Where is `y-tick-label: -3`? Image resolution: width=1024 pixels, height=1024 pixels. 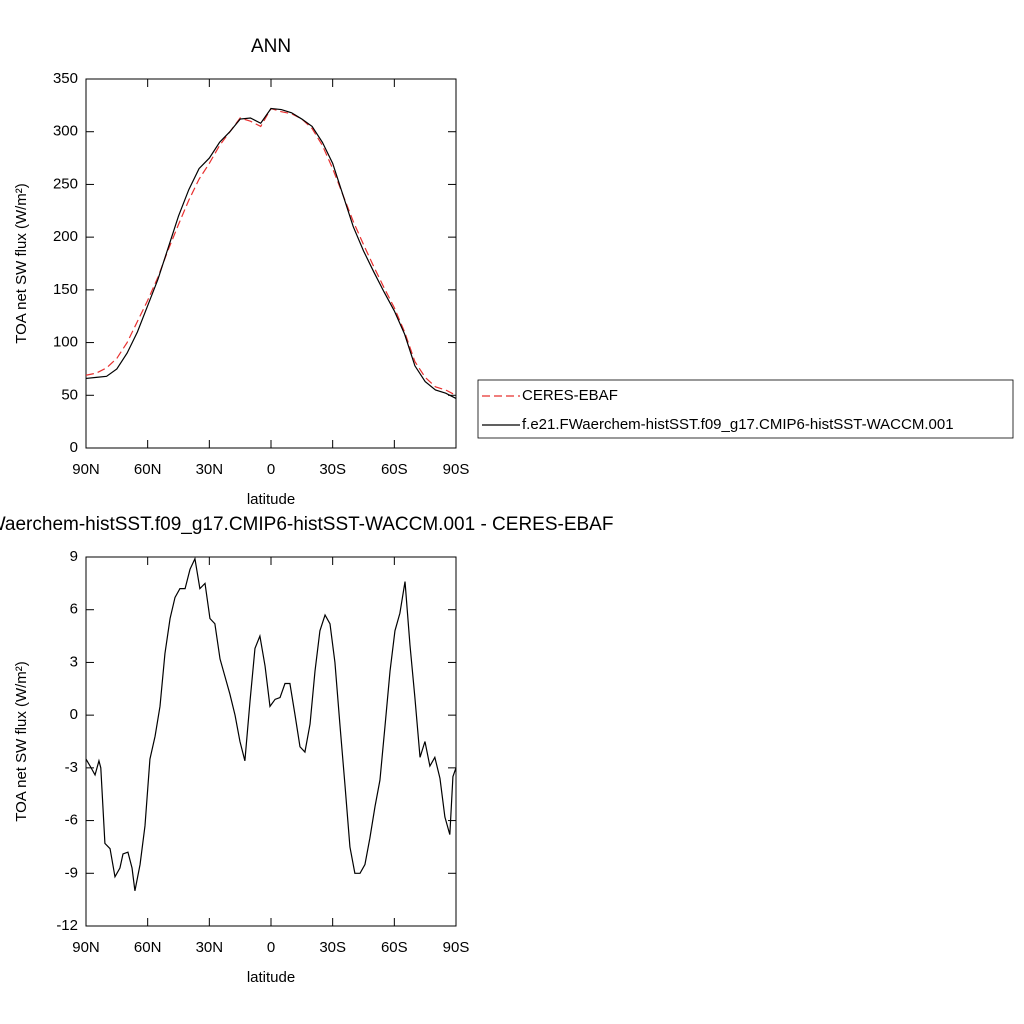 y-tick-label: -3 is located at coordinates (71, 767).